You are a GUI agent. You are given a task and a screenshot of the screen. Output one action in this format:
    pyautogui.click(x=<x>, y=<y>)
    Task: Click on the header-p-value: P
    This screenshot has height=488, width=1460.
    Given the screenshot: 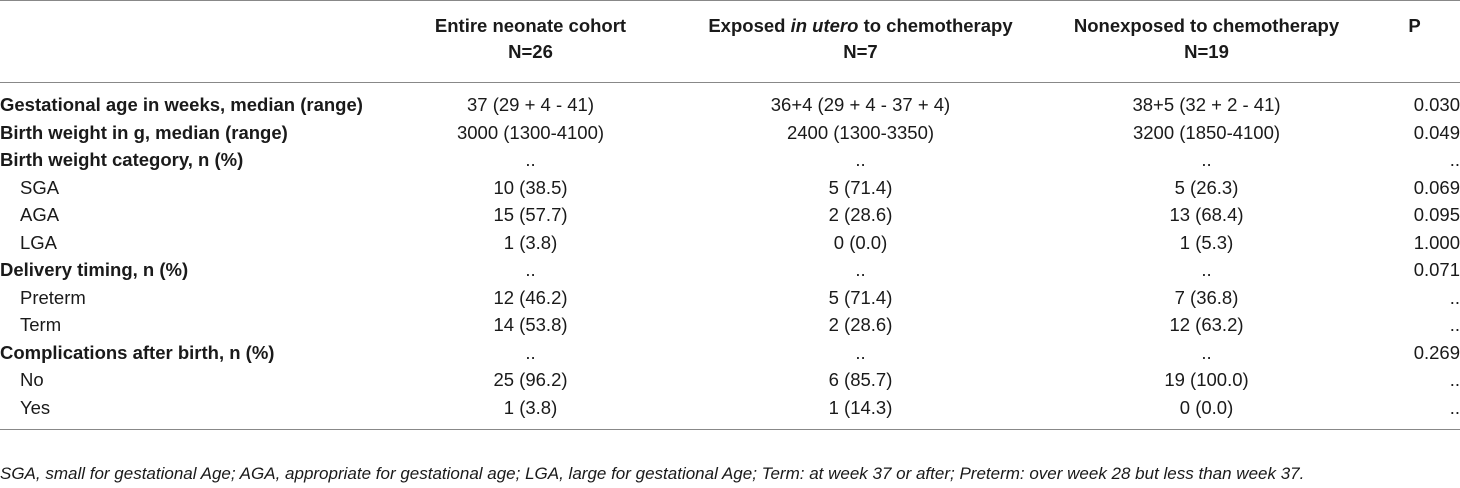 What is the action you would take?
    pyautogui.click(x=1417, y=41)
    